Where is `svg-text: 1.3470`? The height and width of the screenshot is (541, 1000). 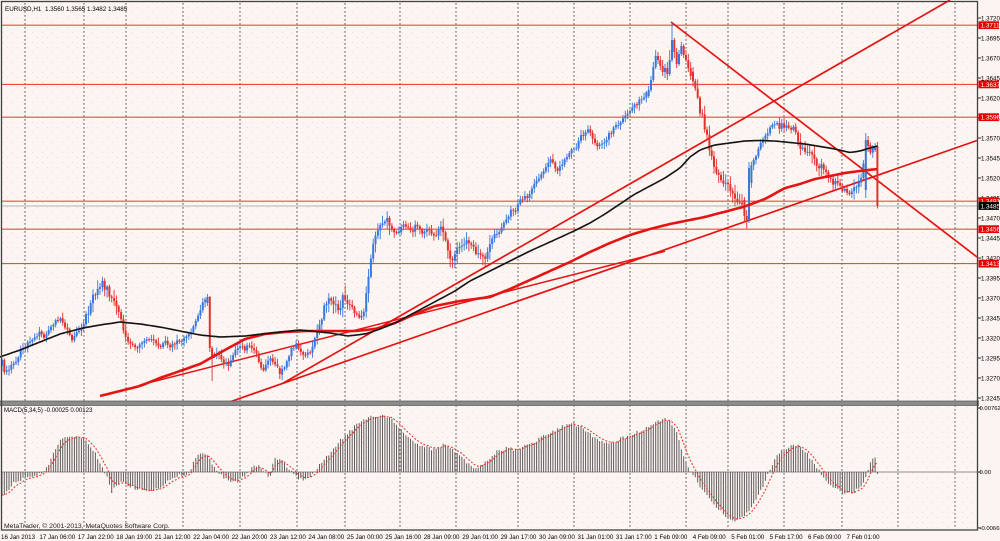 svg-text: 1.3470 is located at coordinates (990, 218).